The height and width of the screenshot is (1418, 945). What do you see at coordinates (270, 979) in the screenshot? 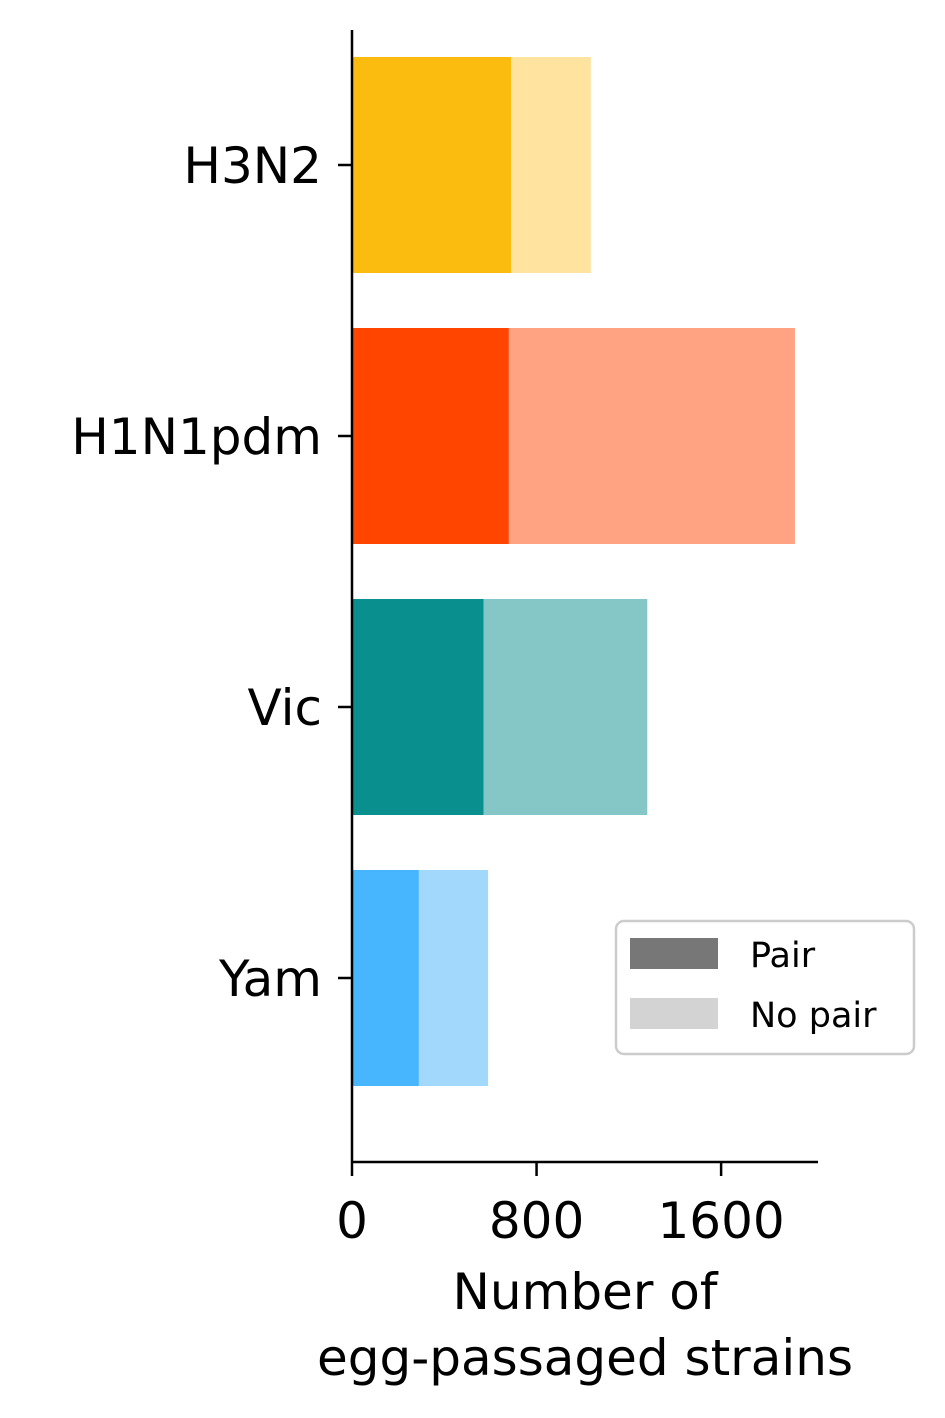
I see `y-tick-label-yam: Yam` at bounding box center [270, 979].